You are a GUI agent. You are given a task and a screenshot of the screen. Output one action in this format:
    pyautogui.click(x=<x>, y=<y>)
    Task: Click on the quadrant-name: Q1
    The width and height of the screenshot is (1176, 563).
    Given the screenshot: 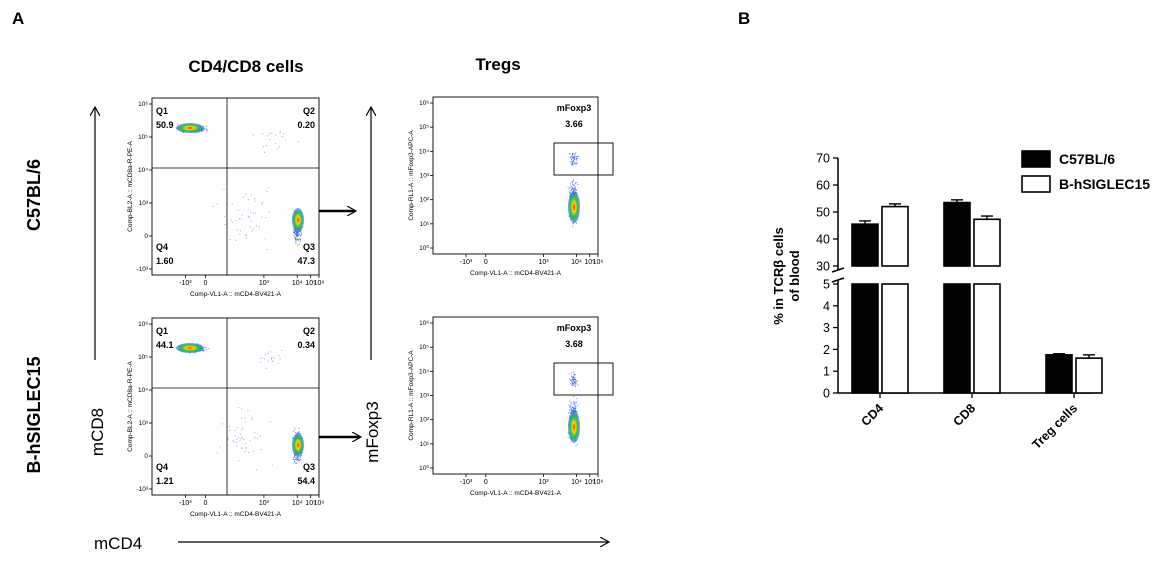 What is the action you would take?
    pyautogui.click(x=162, y=111)
    